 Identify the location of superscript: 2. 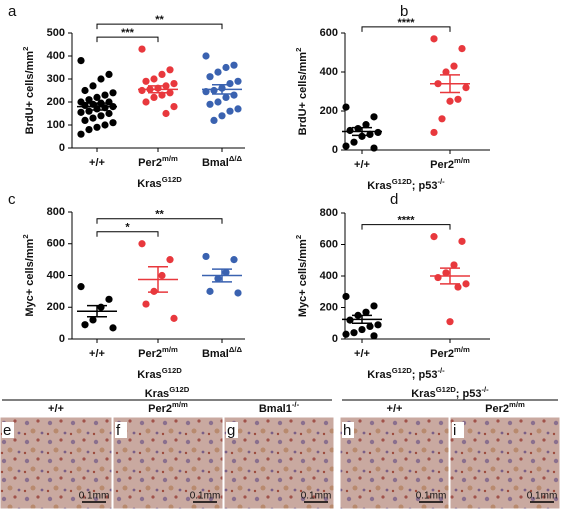
(298, 50).